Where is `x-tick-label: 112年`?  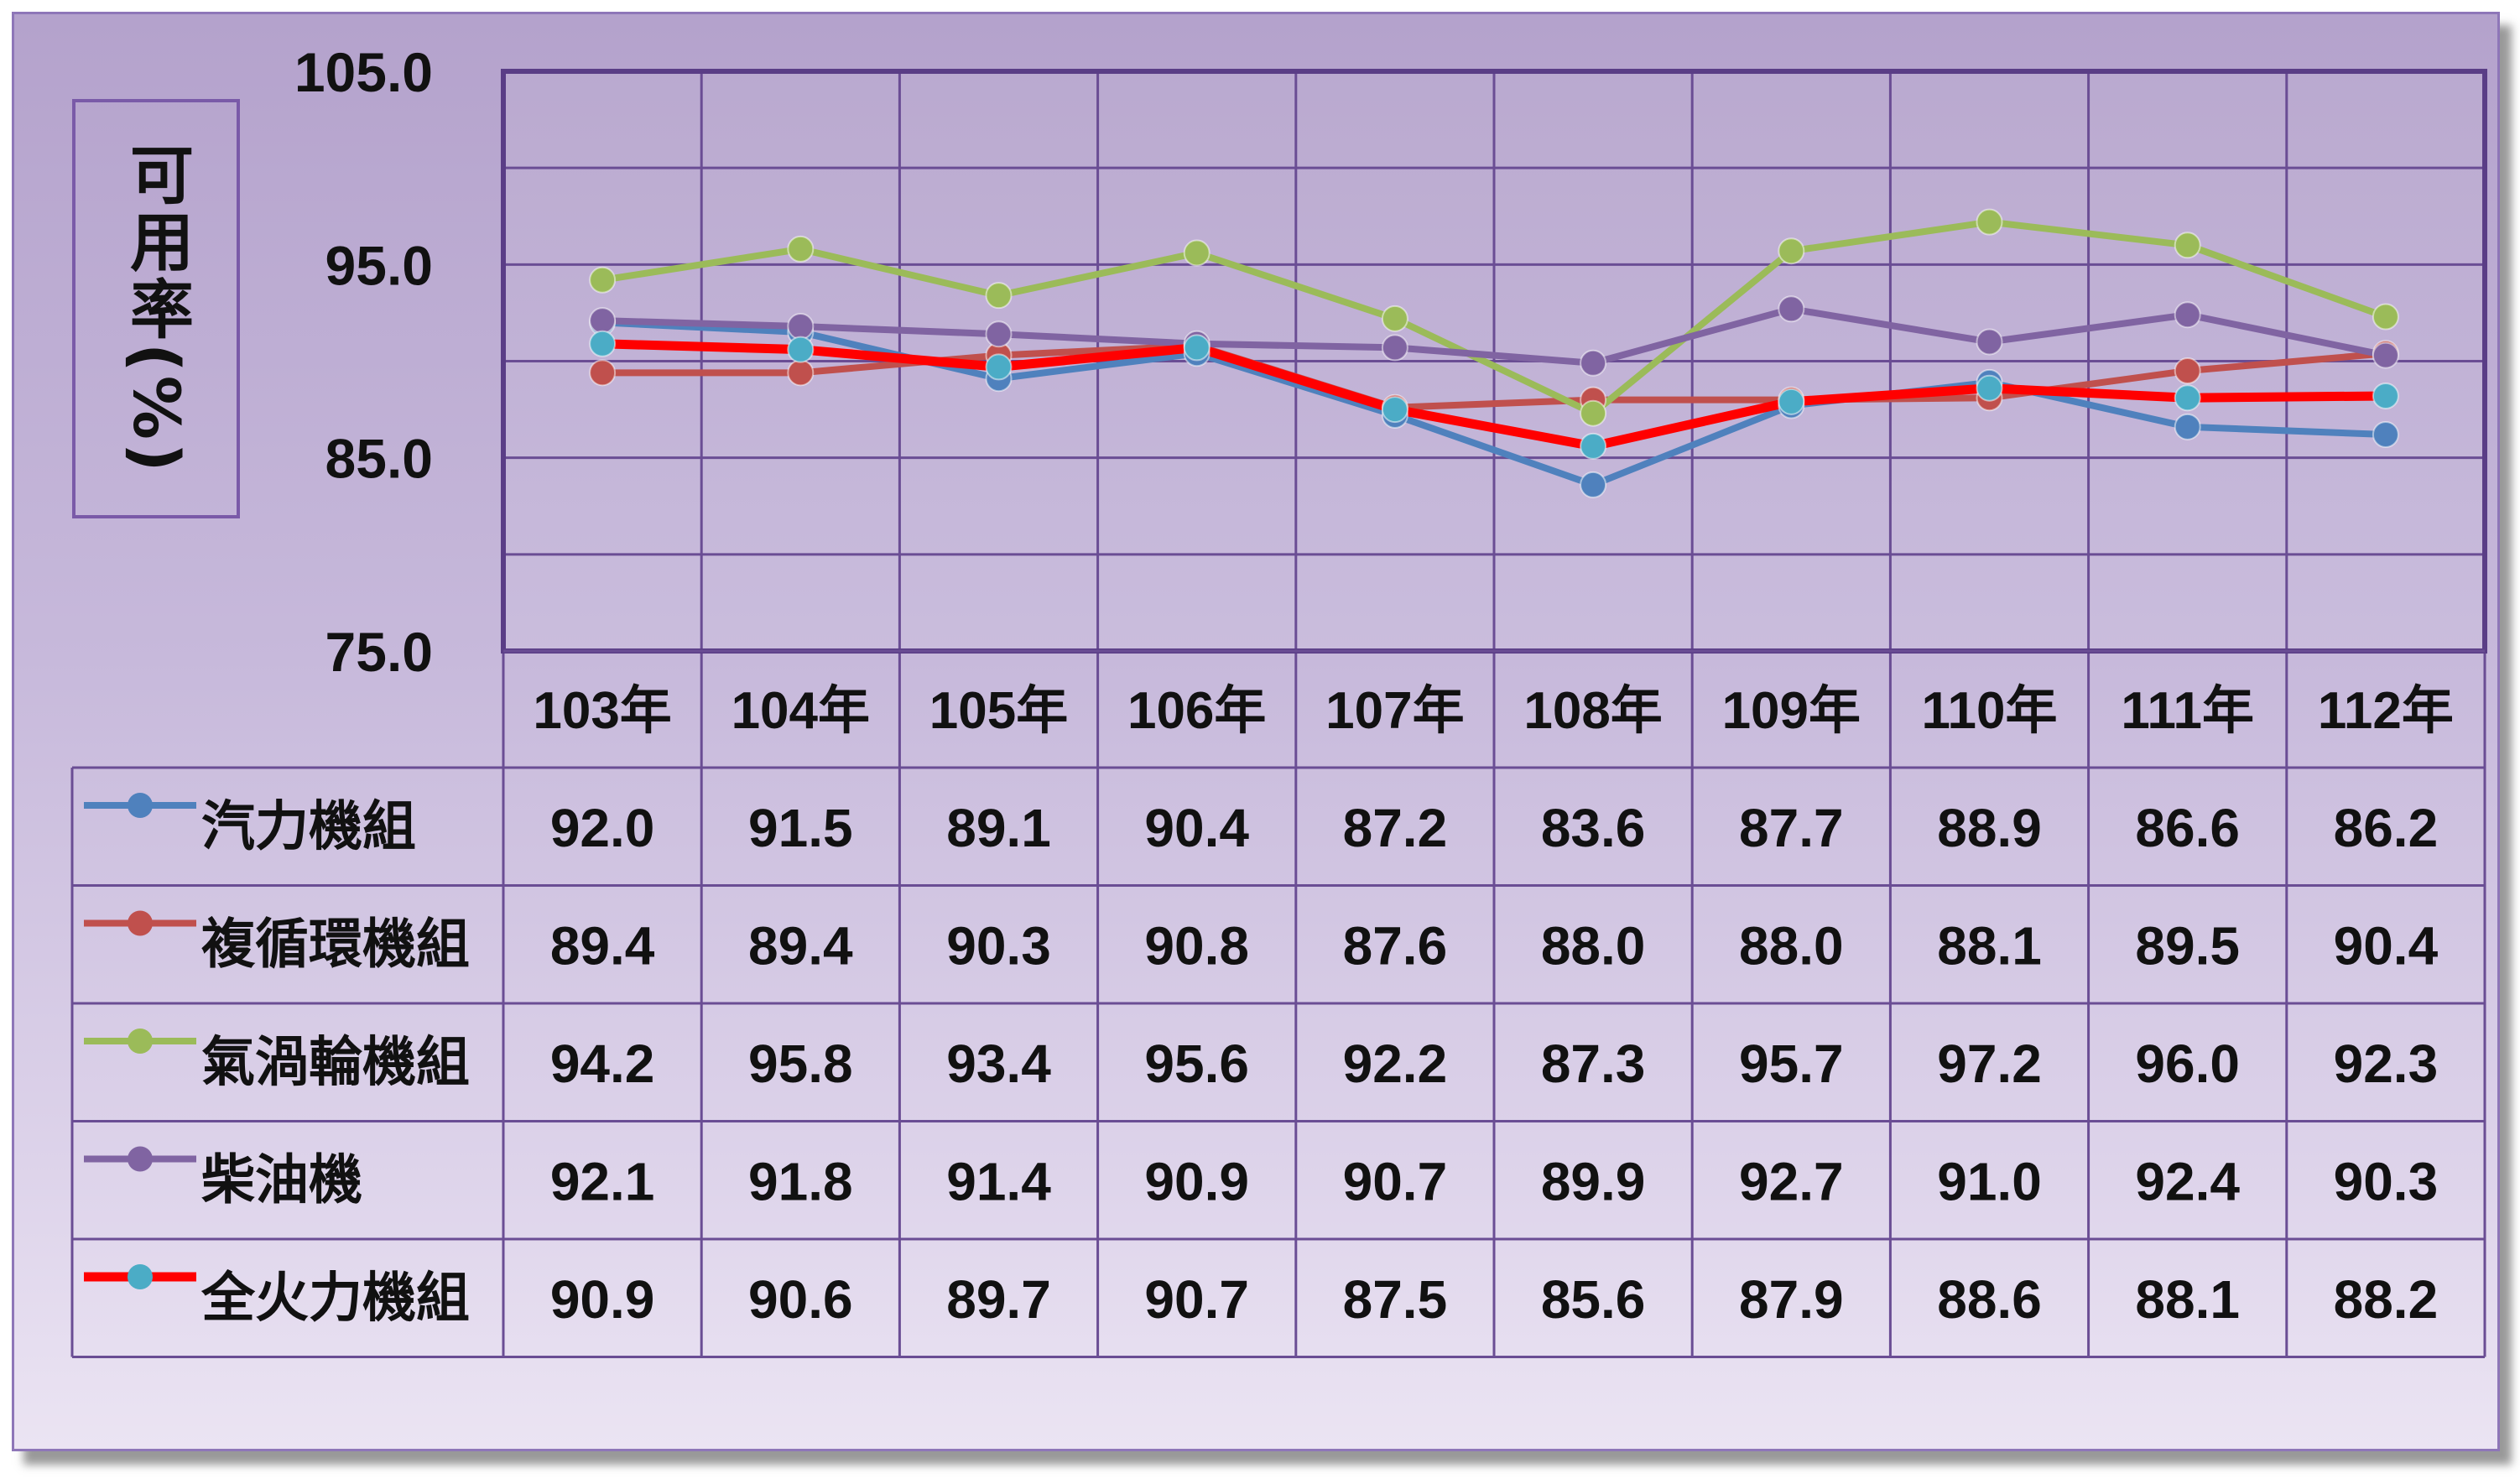
x-tick-label: 112年 is located at coordinates (2386, 711).